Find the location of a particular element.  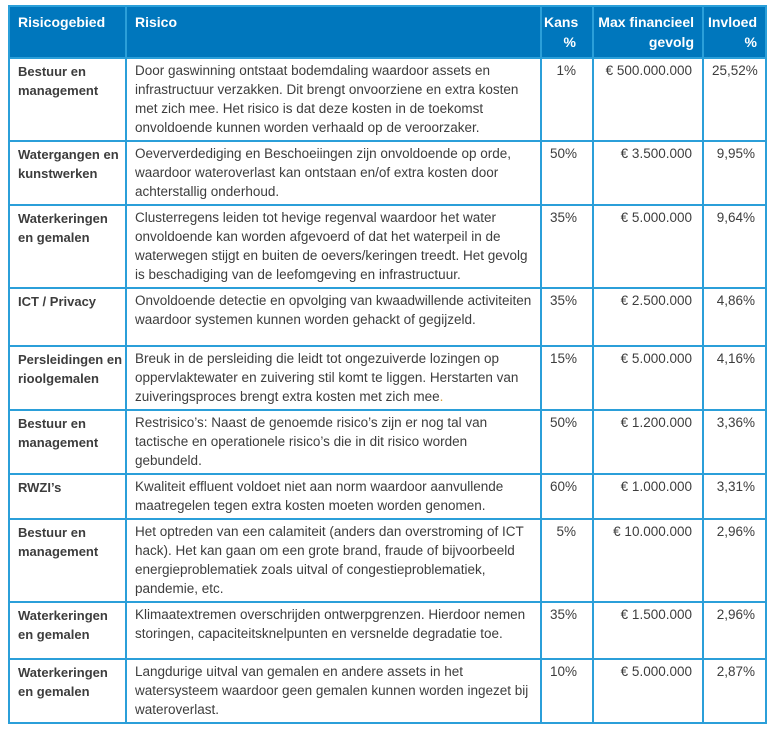

gevolg-cell: € 3.500.000 is located at coordinates (648, 173).